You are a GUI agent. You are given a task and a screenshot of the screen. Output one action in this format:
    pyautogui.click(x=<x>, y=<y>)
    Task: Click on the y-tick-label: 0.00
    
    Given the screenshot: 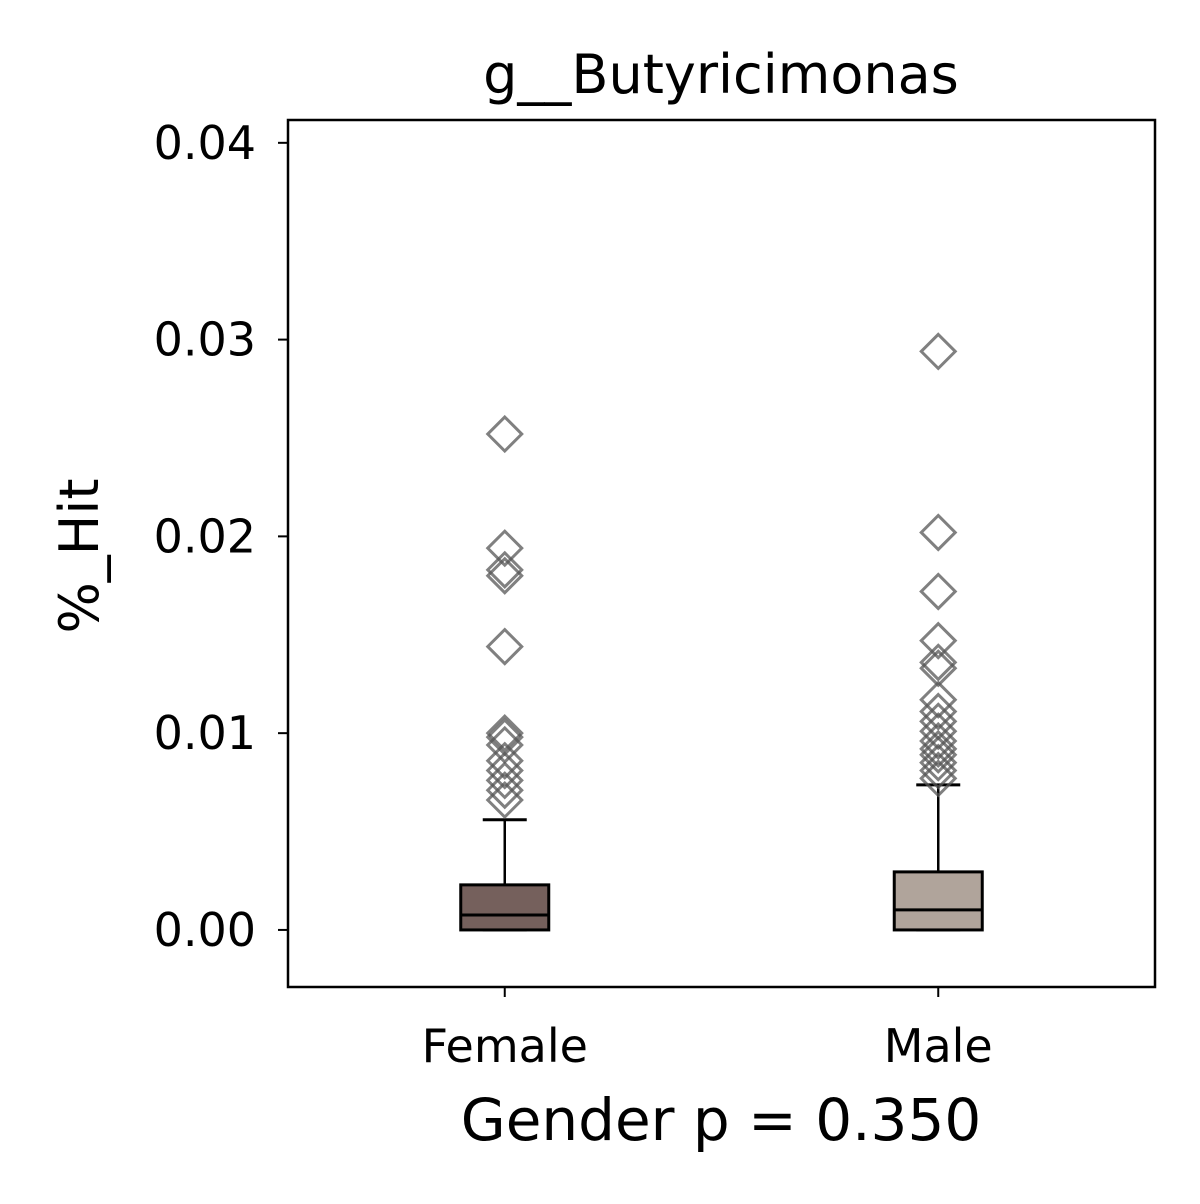 What is the action you would take?
    pyautogui.click(x=205, y=930)
    